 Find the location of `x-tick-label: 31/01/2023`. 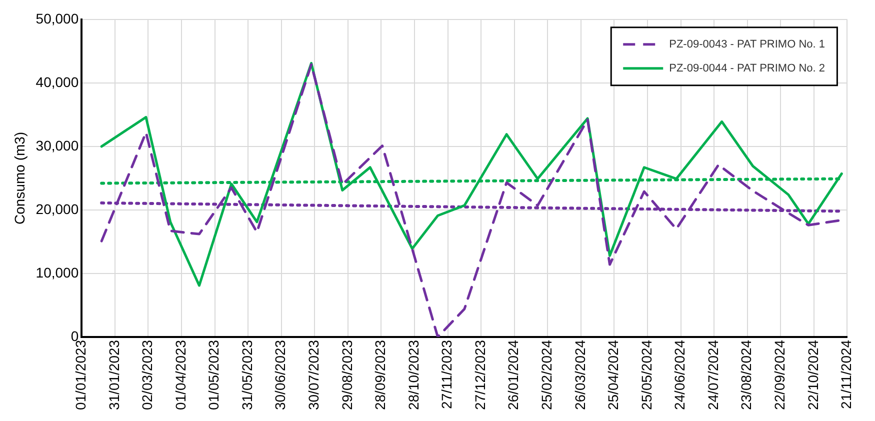

x-tick-label: 31/01/2023 is located at coordinates (114, 375).